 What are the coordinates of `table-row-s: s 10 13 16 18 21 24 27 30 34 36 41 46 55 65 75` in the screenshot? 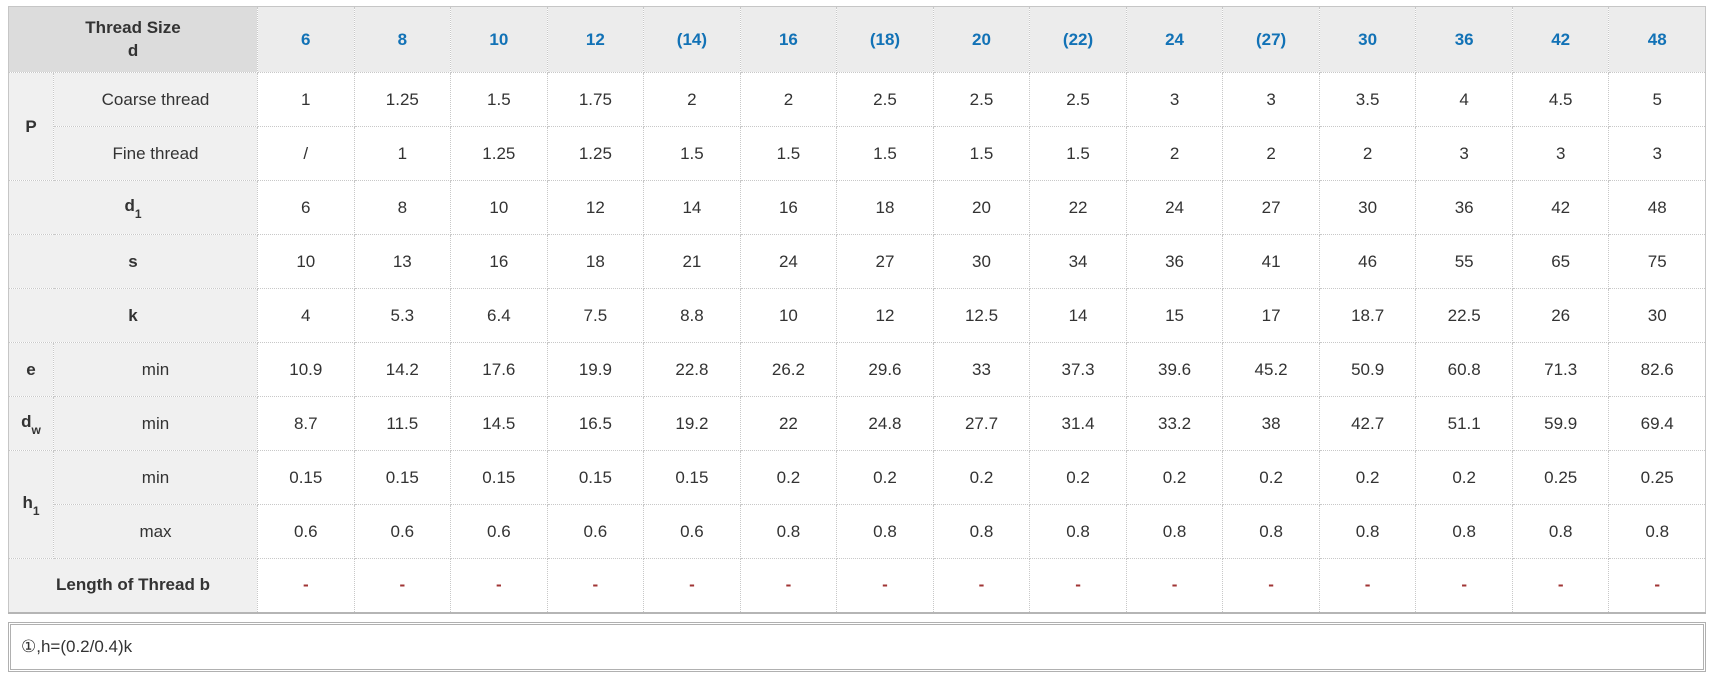 It's located at (856, 261).